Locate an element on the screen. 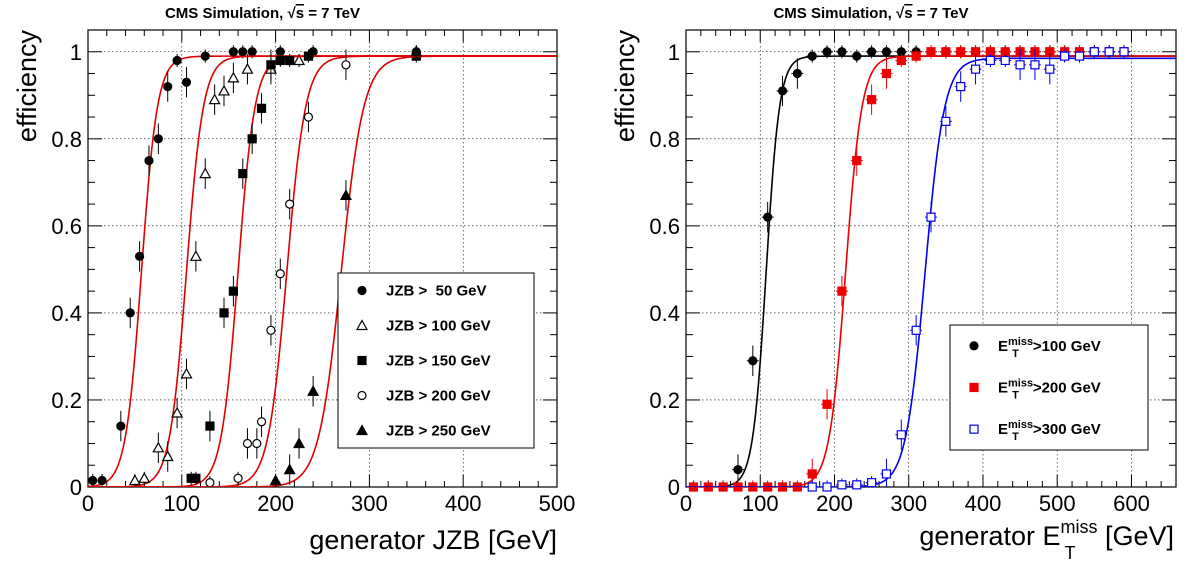 This screenshot has width=1187, height=564. legend-label: JZB > 50 GeV is located at coordinates (436, 291).